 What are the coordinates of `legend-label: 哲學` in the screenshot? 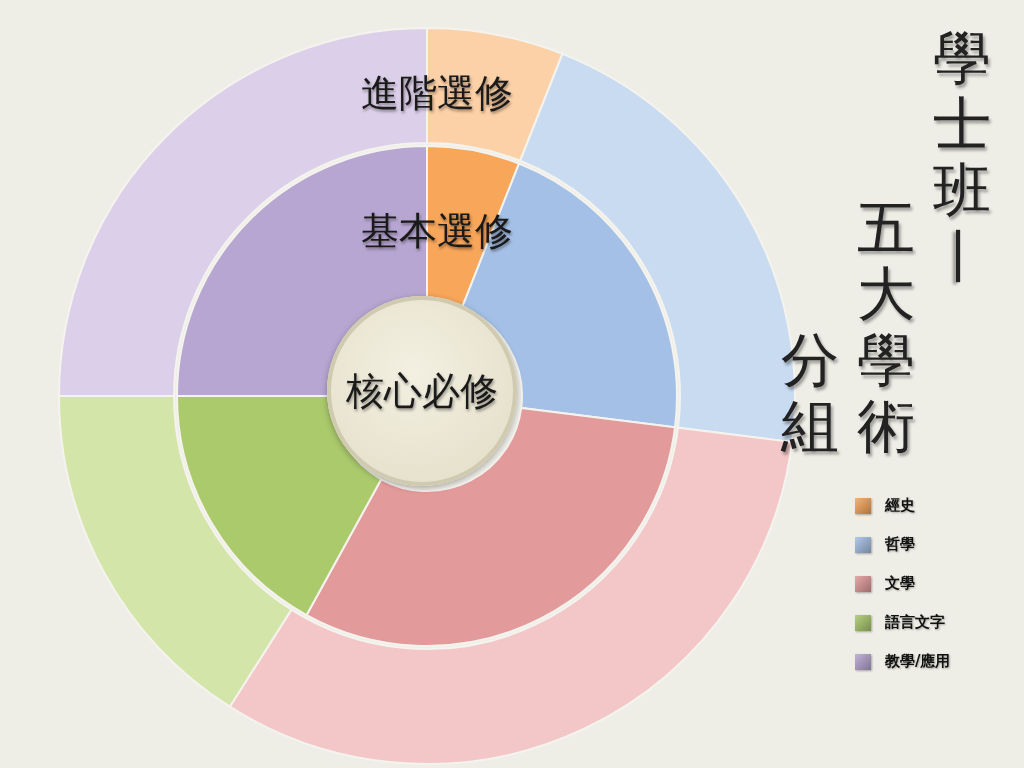 It's located at (900, 544).